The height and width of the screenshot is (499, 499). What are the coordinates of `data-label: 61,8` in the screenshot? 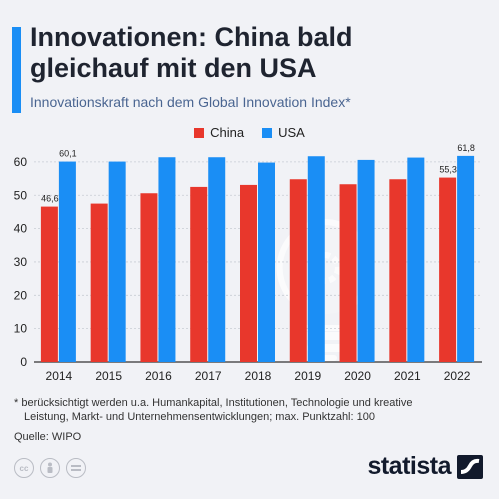 It's located at (466, 148).